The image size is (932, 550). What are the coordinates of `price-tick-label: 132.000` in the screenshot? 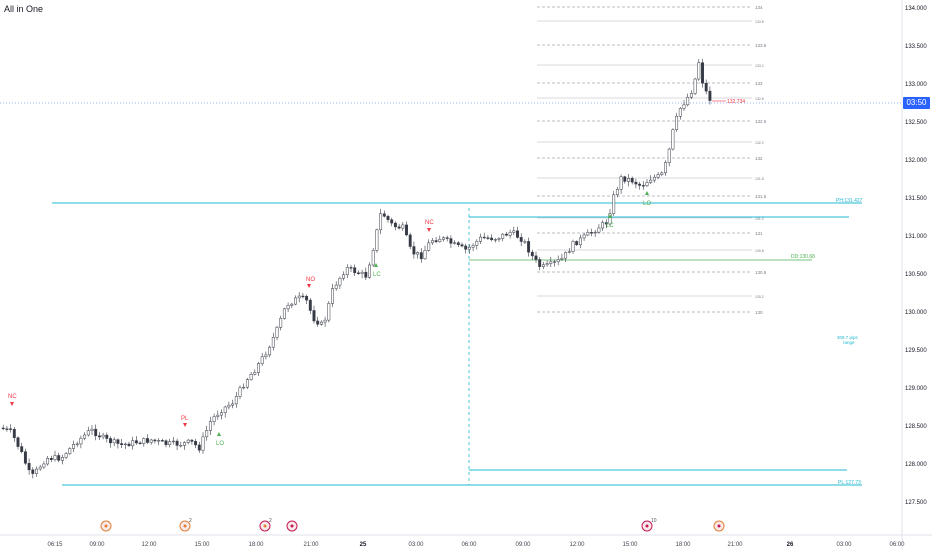 It's located at (916, 161).